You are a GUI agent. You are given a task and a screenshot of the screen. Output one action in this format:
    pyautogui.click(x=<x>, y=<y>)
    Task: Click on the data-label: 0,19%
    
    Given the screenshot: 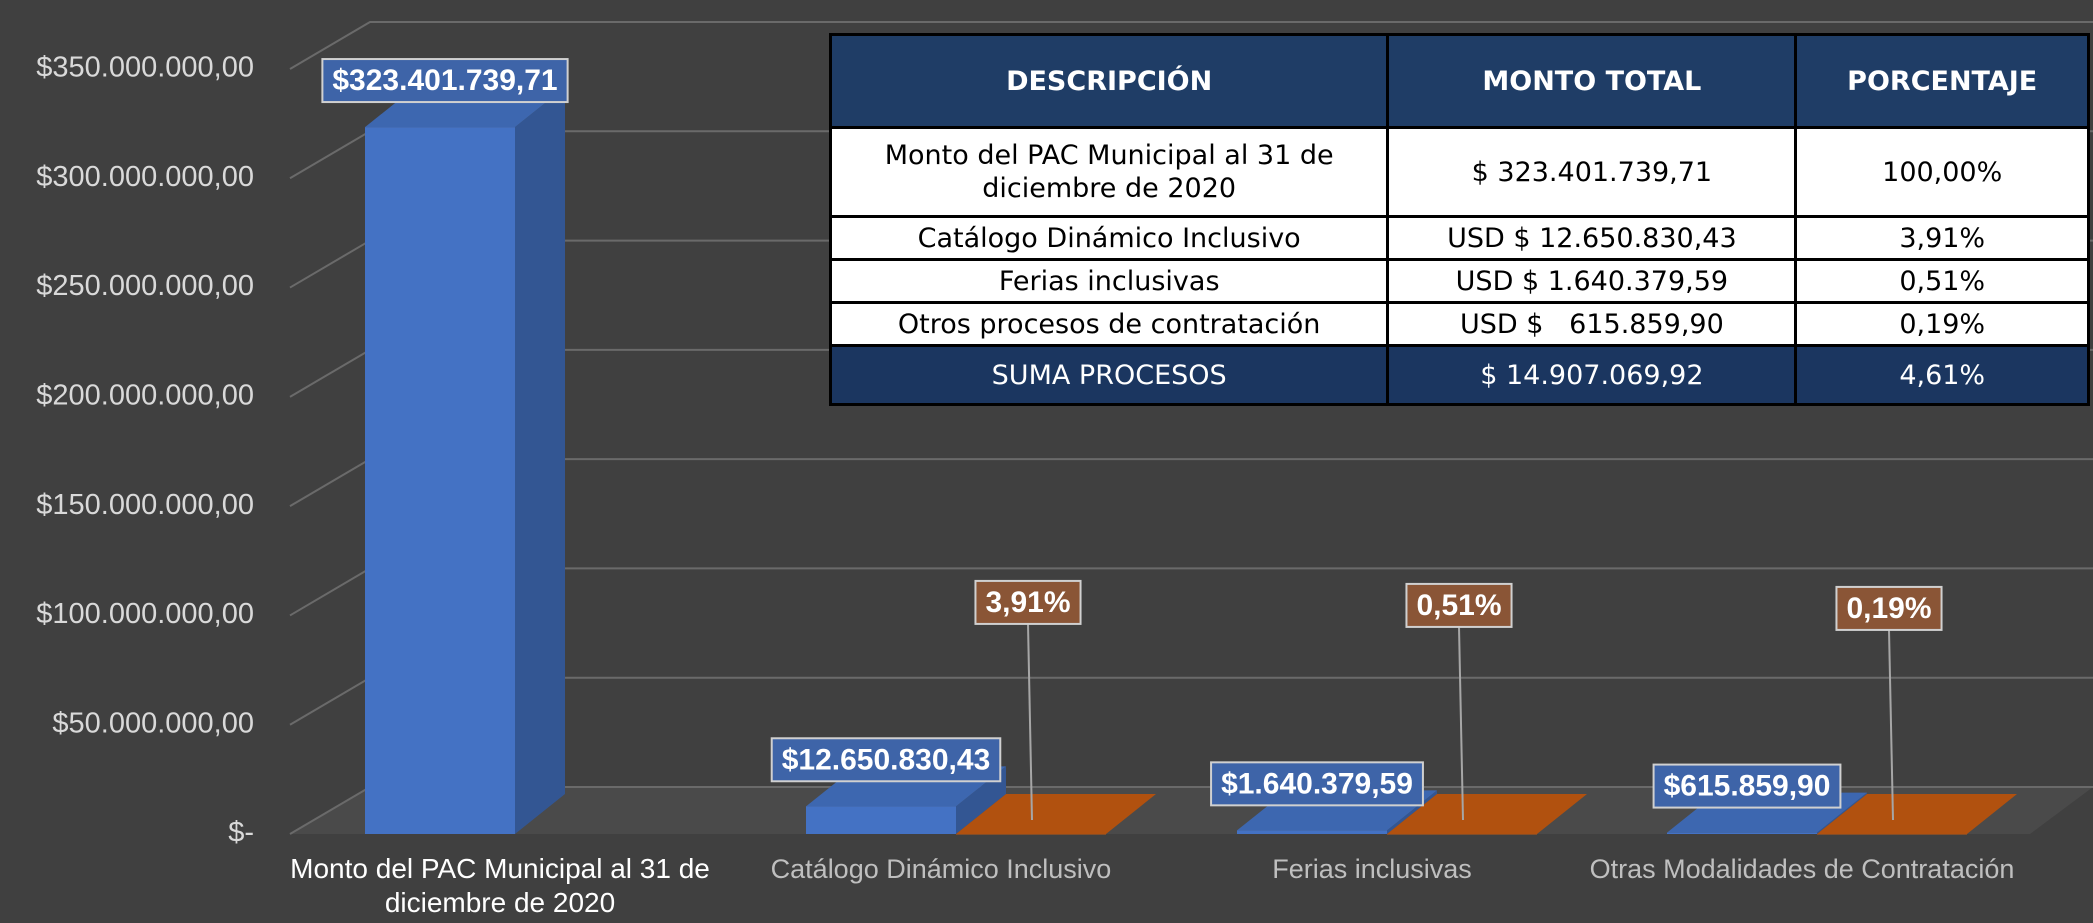 What is the action you would take?
    pyautogui.click(x=1889, y=703)
    